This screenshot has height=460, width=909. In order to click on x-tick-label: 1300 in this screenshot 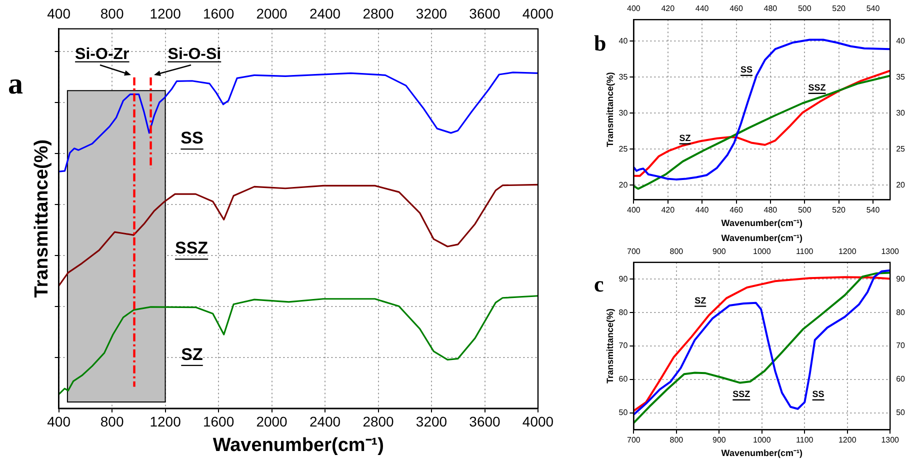, I will do `click(890, 440)`.